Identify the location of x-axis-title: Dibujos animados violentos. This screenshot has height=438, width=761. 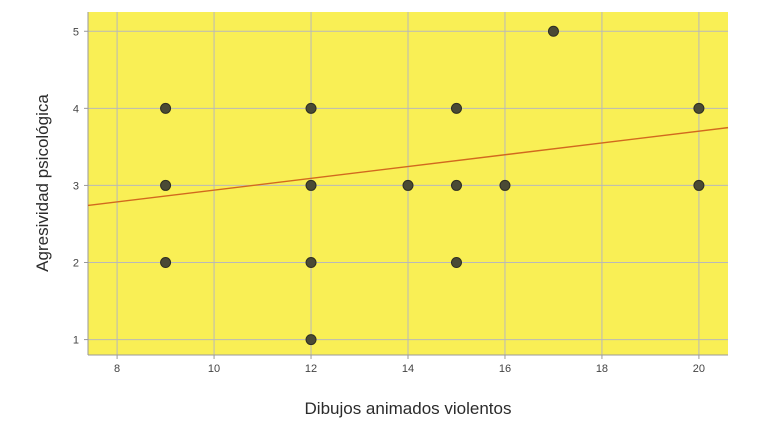
(408, 408).